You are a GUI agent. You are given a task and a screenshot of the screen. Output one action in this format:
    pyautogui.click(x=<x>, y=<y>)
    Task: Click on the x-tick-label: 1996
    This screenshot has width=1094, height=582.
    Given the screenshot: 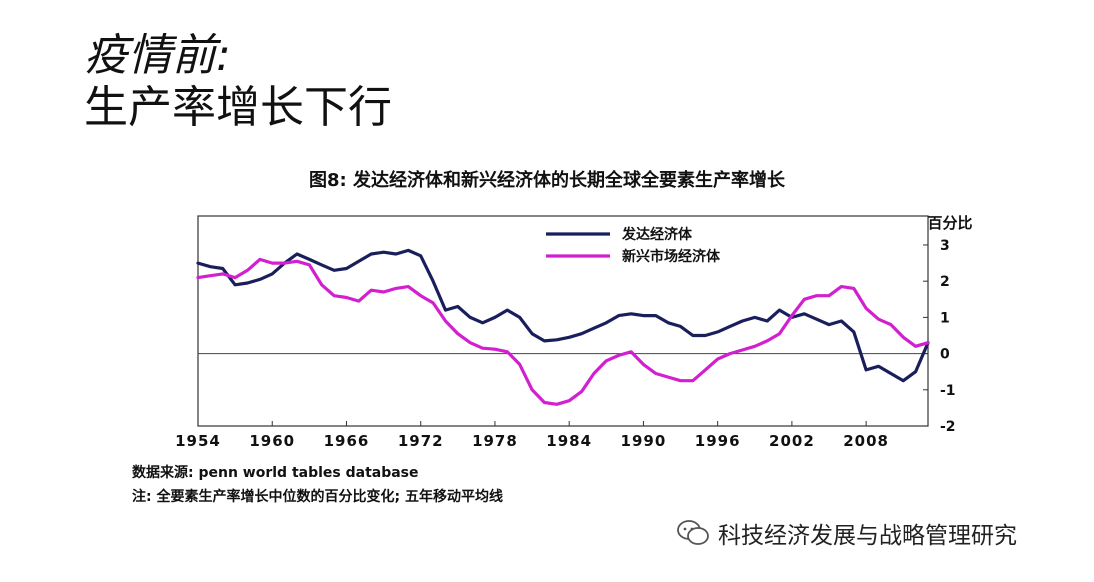 What is the action you would take?
    pyautogui.click(x=718, y=441)
    